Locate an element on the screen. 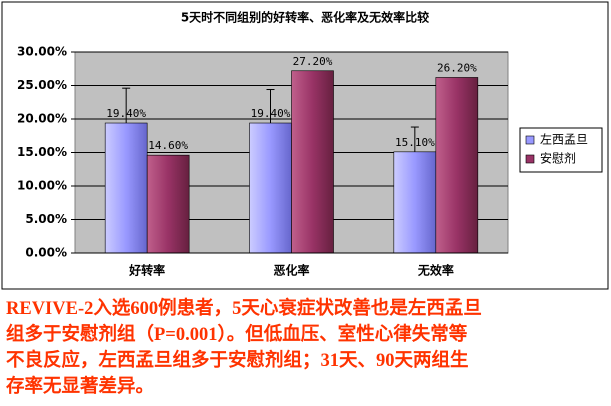 The height and width of the screenshot is (406, 611). y-tick-label: 10.00% is located at coordinates (42, 186).